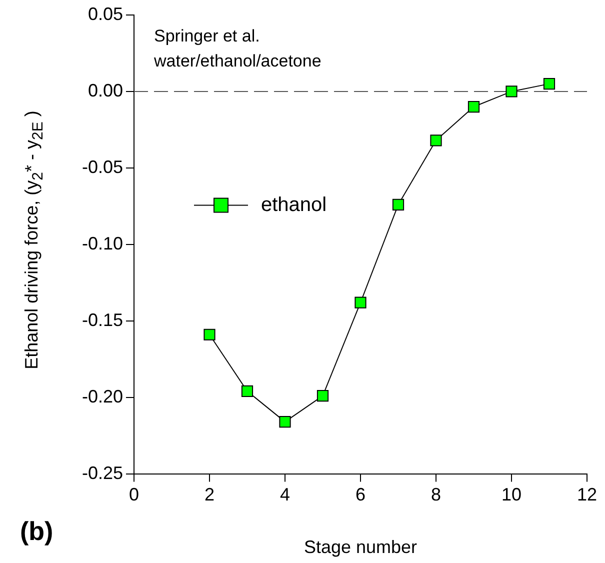 The height and width of the screenshot is (563, 605). Describe the element at coordinates (436, 494) in the screenshot. I see `x-tick-label: 8` at that location.